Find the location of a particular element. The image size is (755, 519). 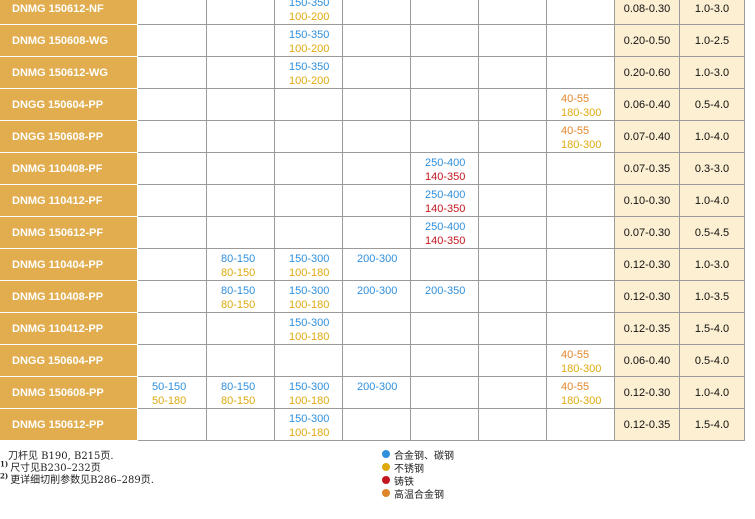

row-label: DNGG 150608-PP is located at coordinates (68, 136).